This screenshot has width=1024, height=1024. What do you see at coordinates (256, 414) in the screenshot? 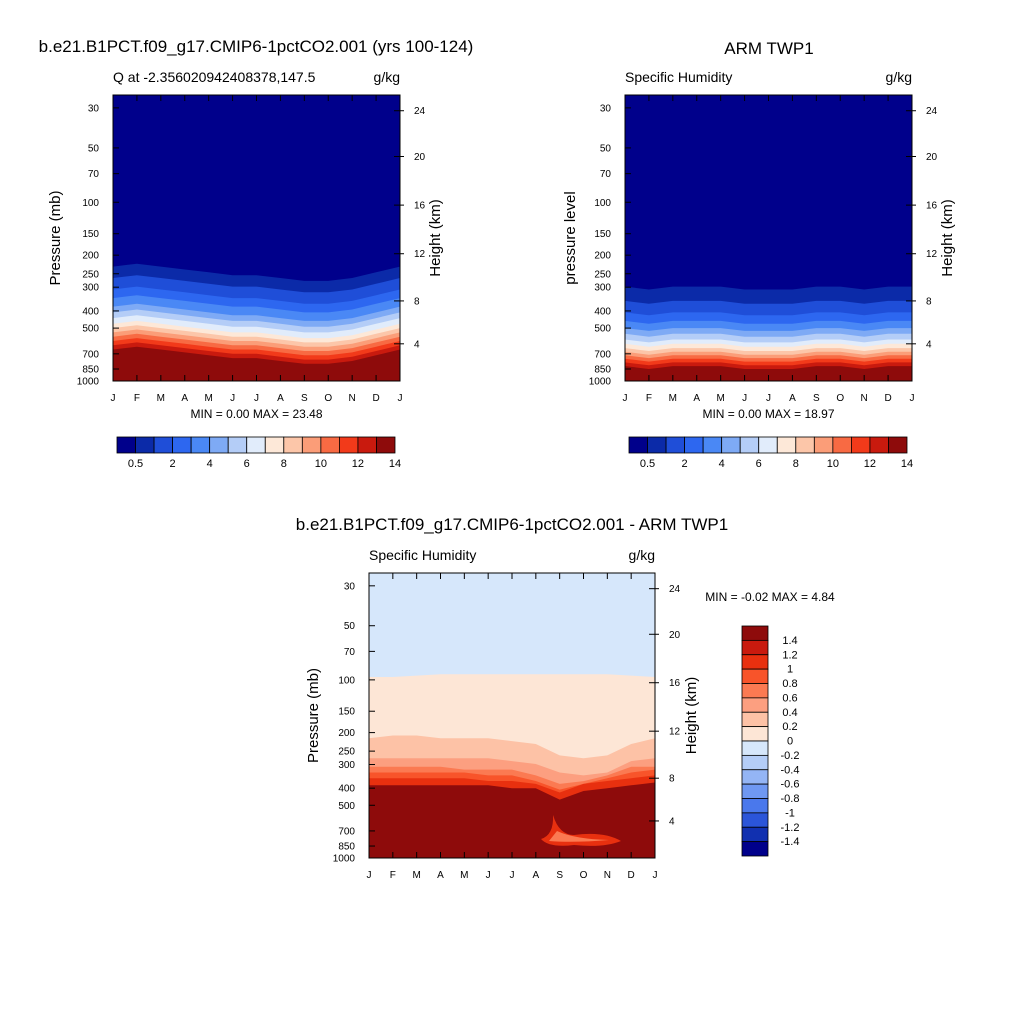
I see `min-max-label: MIN = 0.00 MAX = 23.48` at bounding box center [256, 414].